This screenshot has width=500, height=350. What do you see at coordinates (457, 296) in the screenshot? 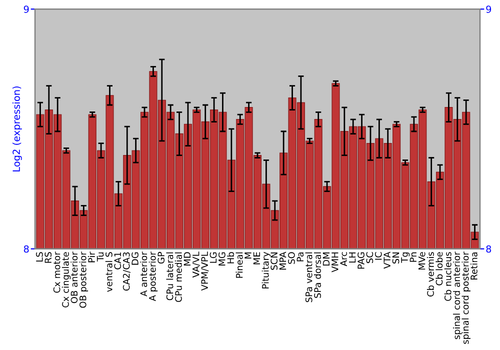
I see `x-tick-label: spinal cord anterior` at bounding box center [457, 296].